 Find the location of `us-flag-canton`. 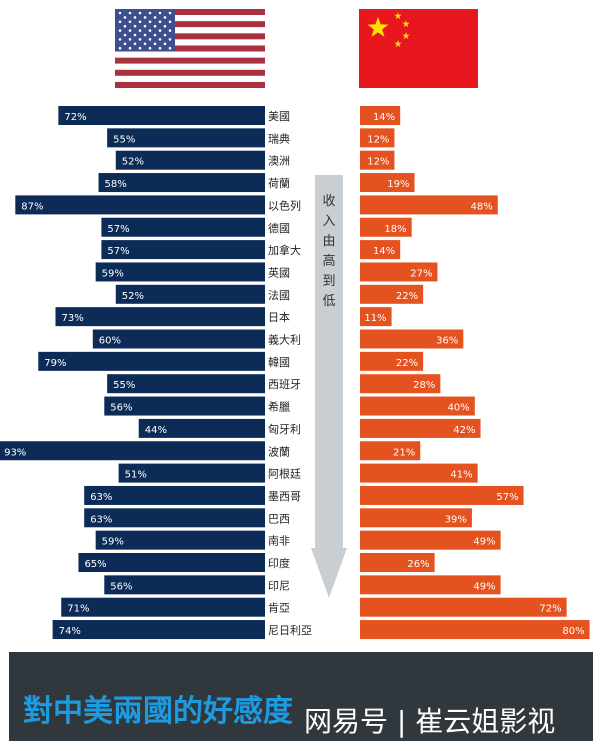

us-flag-canton is located at coordinates (145, 30).